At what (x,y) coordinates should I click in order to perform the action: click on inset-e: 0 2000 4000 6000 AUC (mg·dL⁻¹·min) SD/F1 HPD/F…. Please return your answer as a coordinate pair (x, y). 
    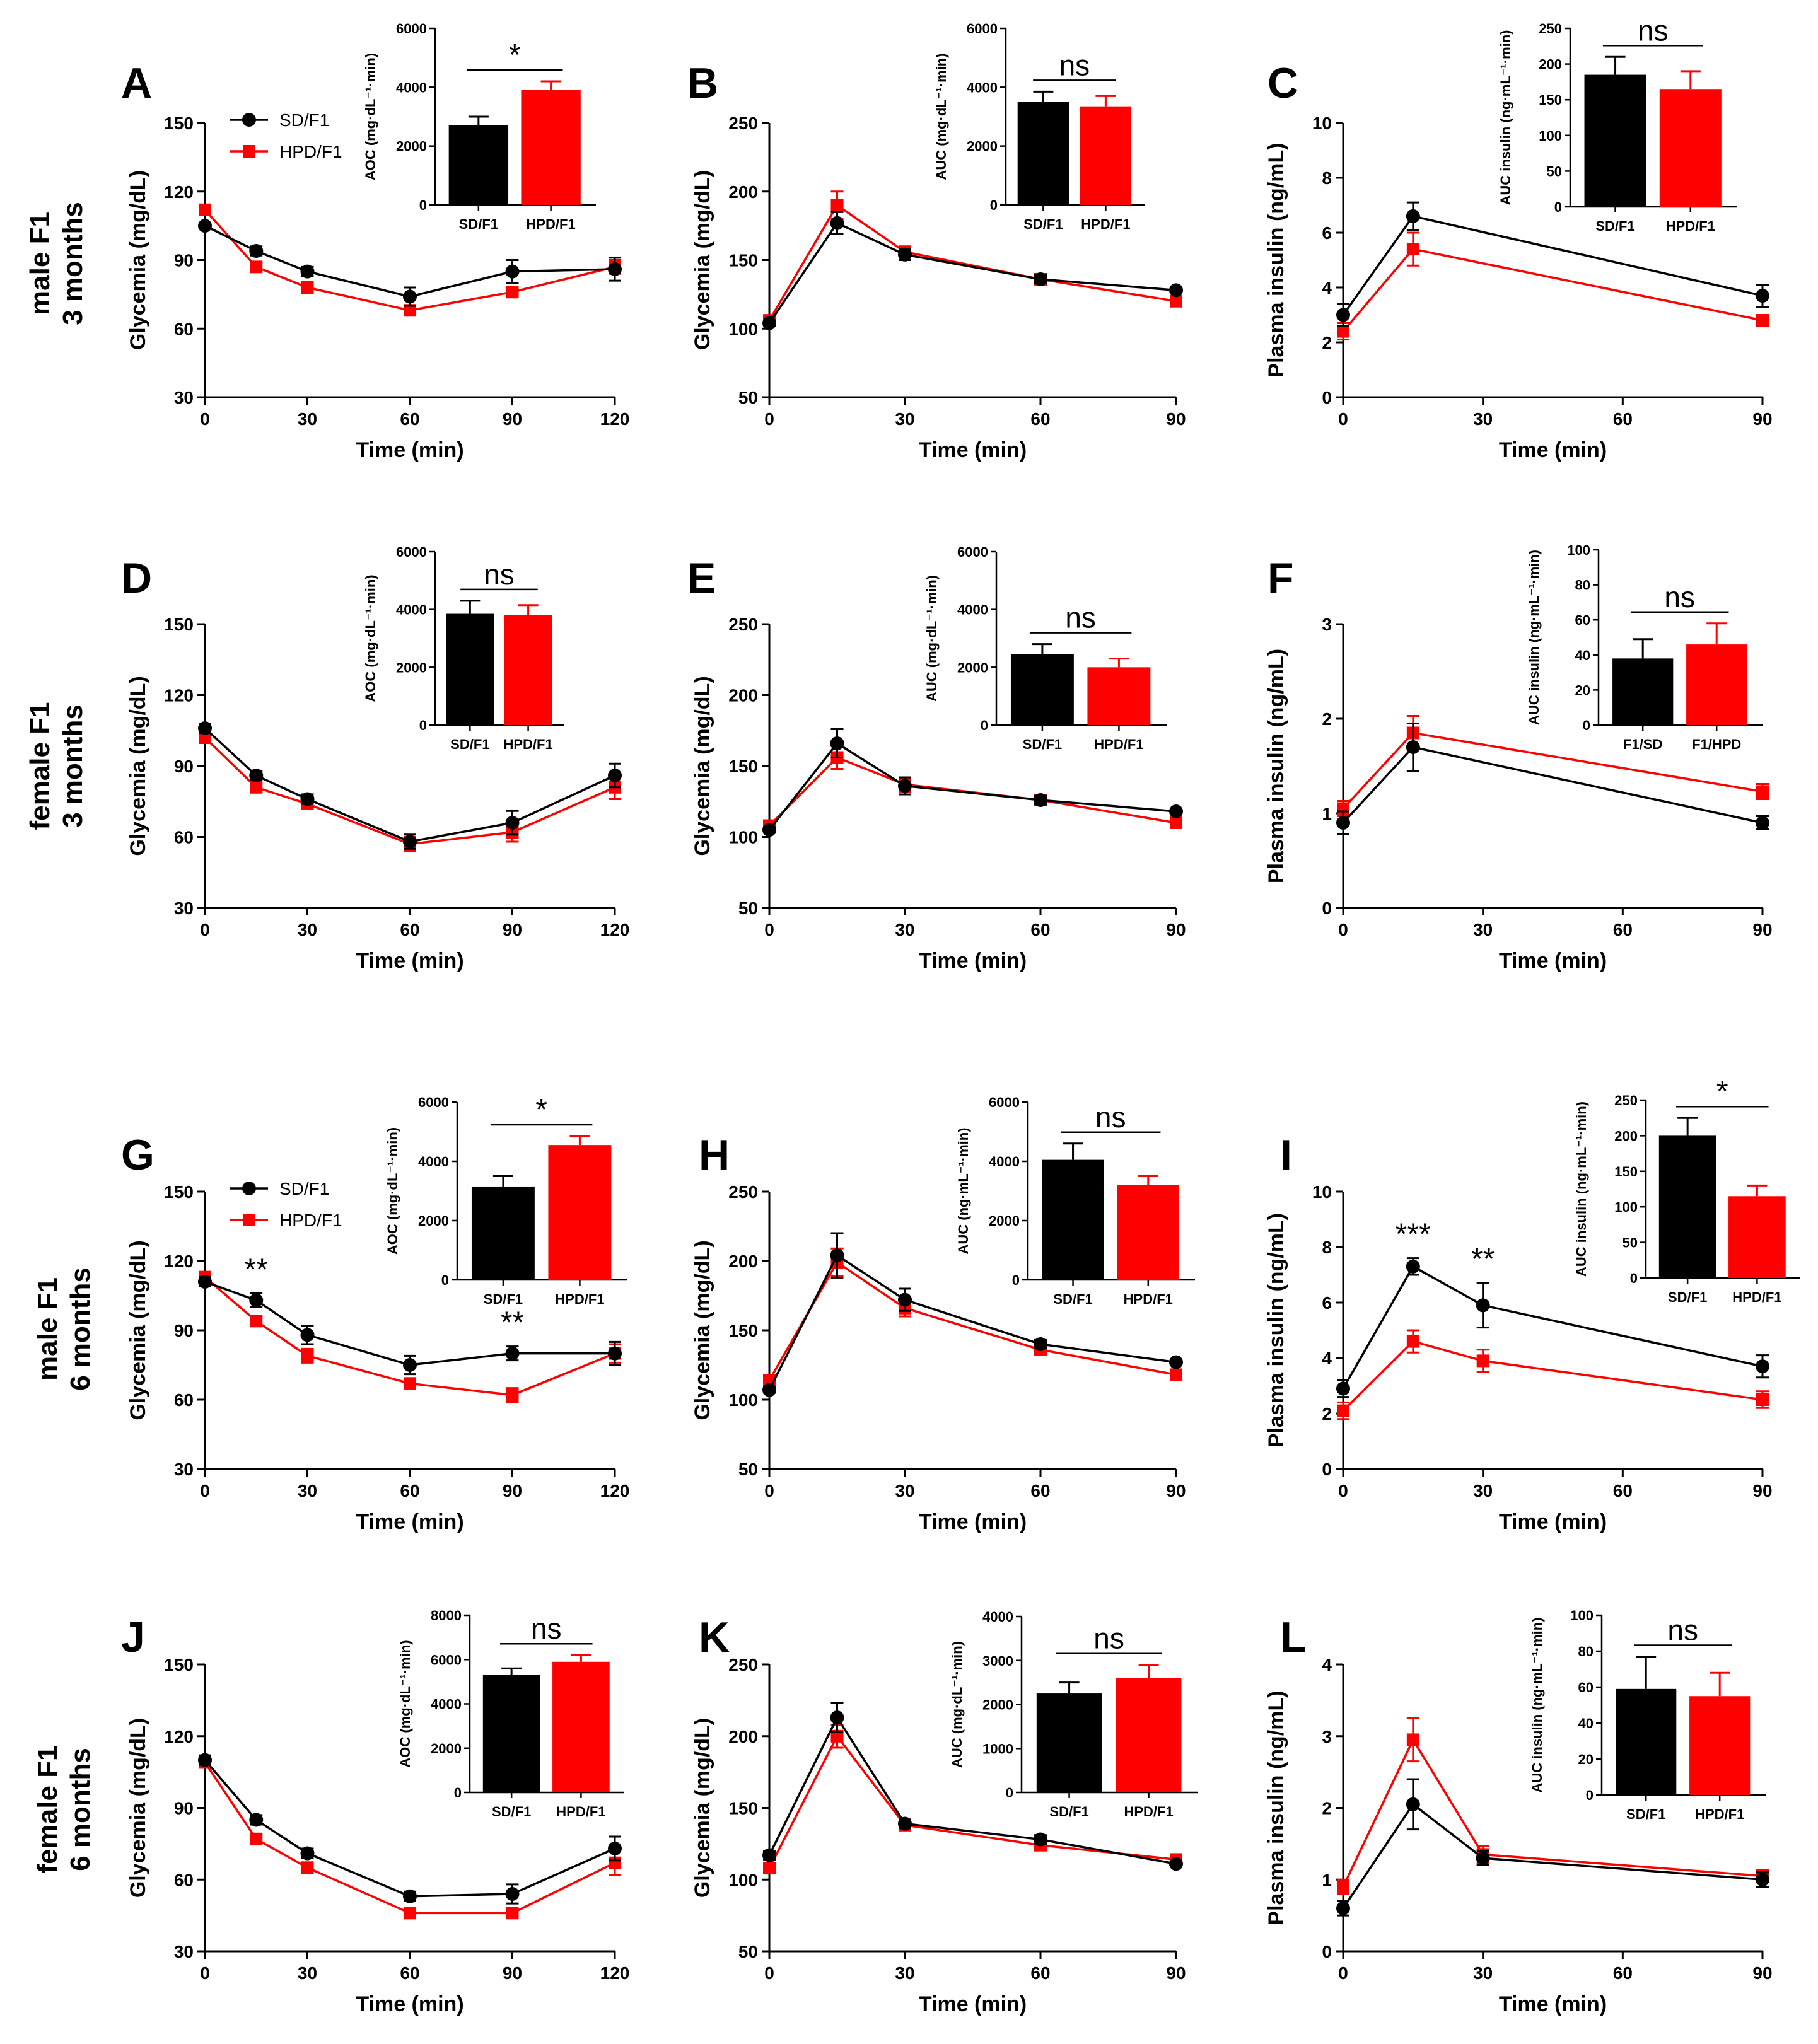
    Looking at the image, I should click on (1045, 648).